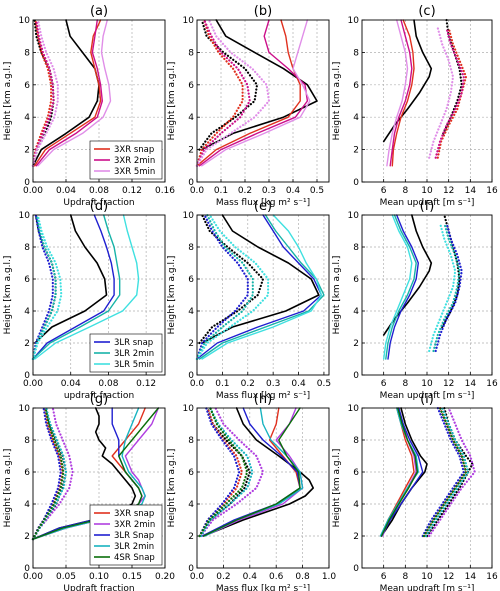  What do you see at coordinates (133, 343) in the screenshot?
I see `legend-entry: 3LR snap` at bounding box center [133, 343].